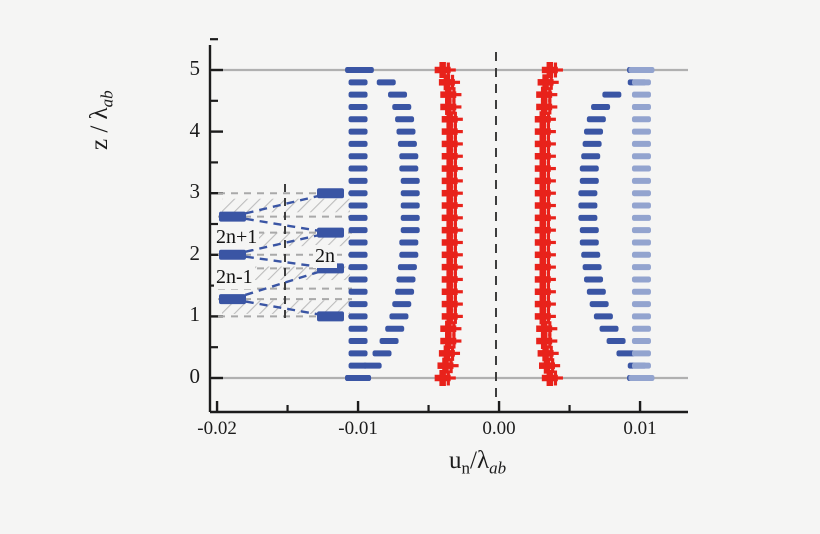 The width and height of the screenshot is (820, 534). I want to click on x-axis-title-tail: /λ, so click(480, 460).